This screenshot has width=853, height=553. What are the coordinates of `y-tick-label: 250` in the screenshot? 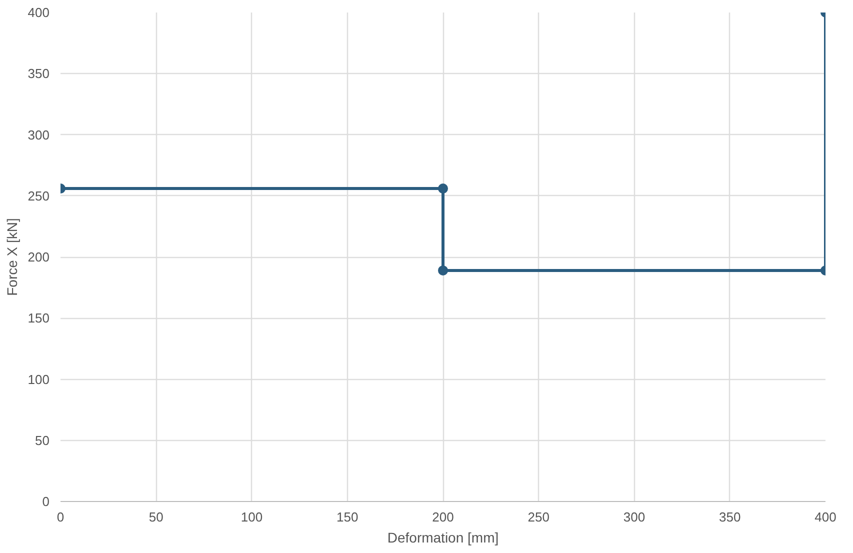 It's located at (39, 196).